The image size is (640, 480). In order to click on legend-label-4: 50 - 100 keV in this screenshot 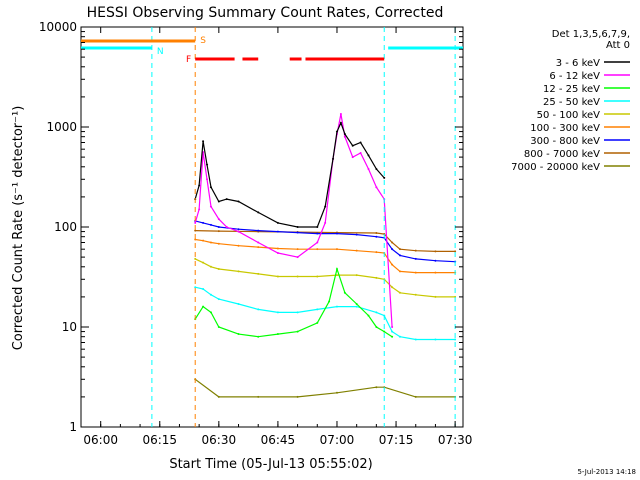, I will do `click(569, 115)`.